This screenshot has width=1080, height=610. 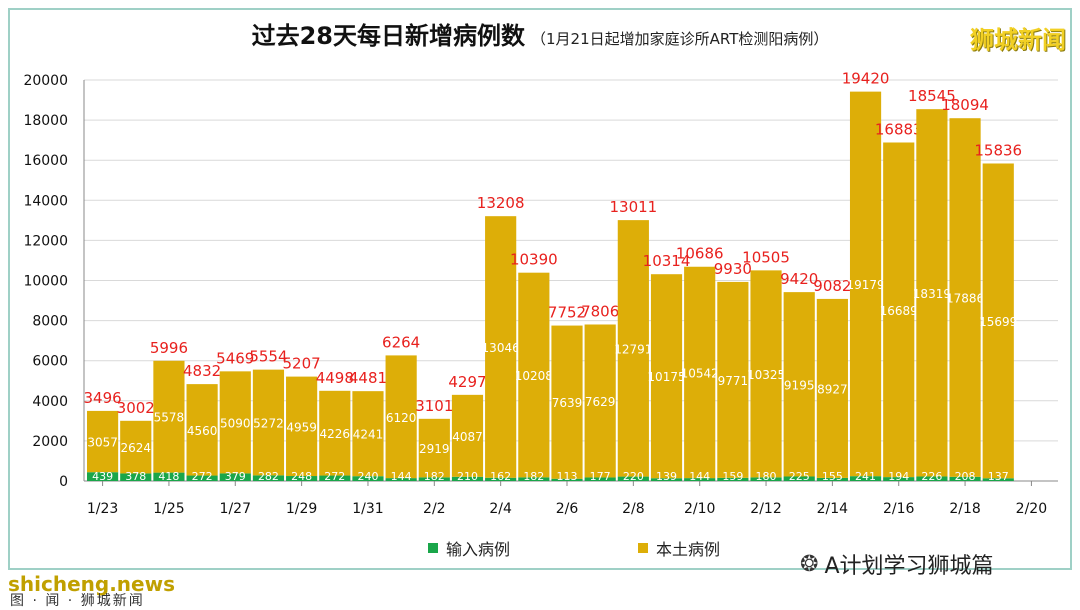 What do you see at coordinates (998, 476) in the screenshot?
I see `data-label-imported: 137` at bounding box center [998, 476].